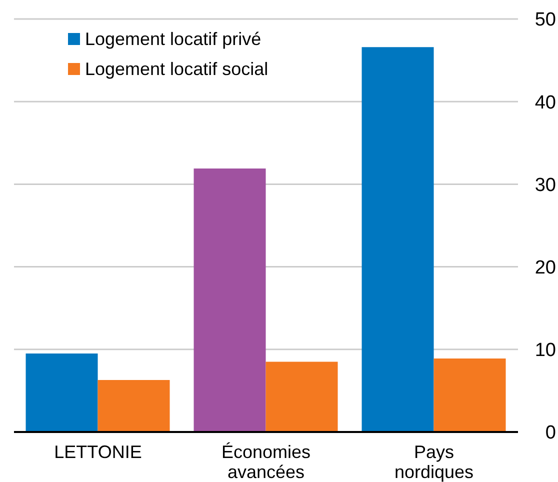 The image size is (558, 482). I want to click on y-tick-label: 50, so click(545, 20).